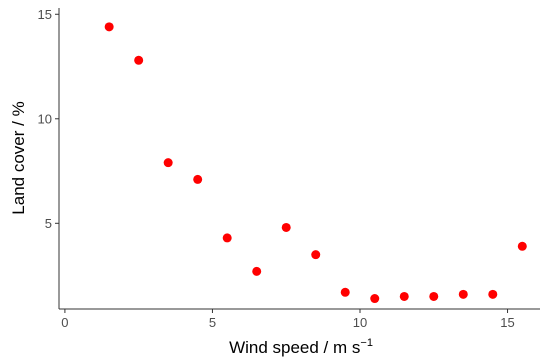  What do you see at coordinates (288, 319) in the screenshot?
I see `x-axis-ticks: 0 5 10 15` at bounding box center [288, 319].